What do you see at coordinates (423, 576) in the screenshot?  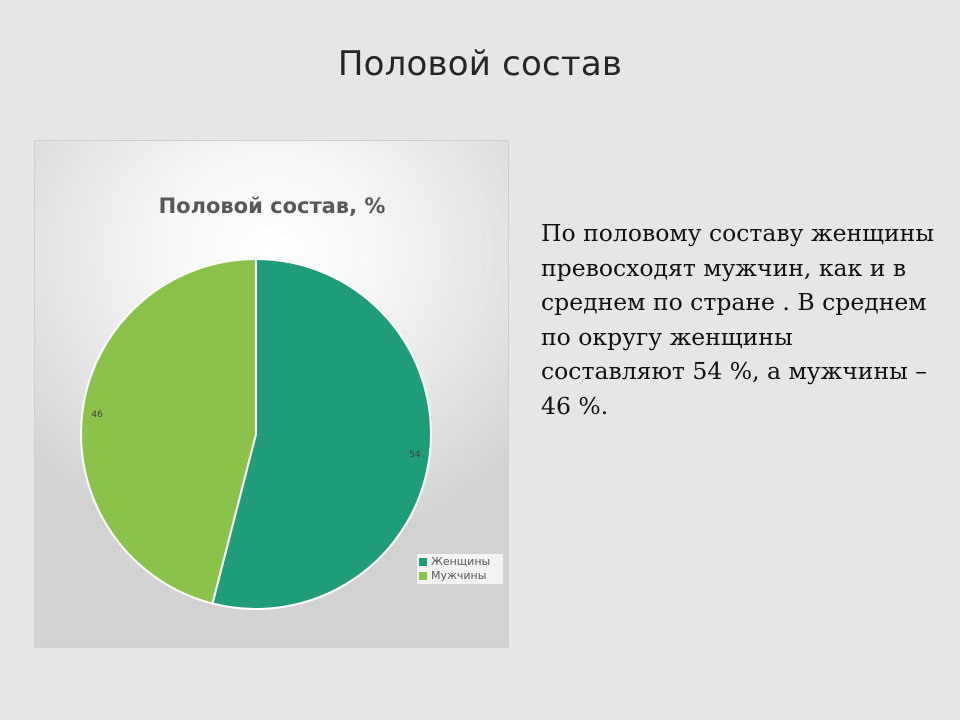 I see `legend-swatch-men` at bounding box center [423, 576].